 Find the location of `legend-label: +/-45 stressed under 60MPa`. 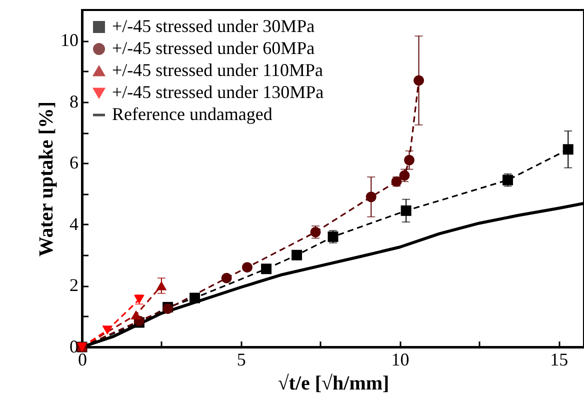

legend-label: +/-45 stressed under 60MPa is located at coordinates (213, 48).